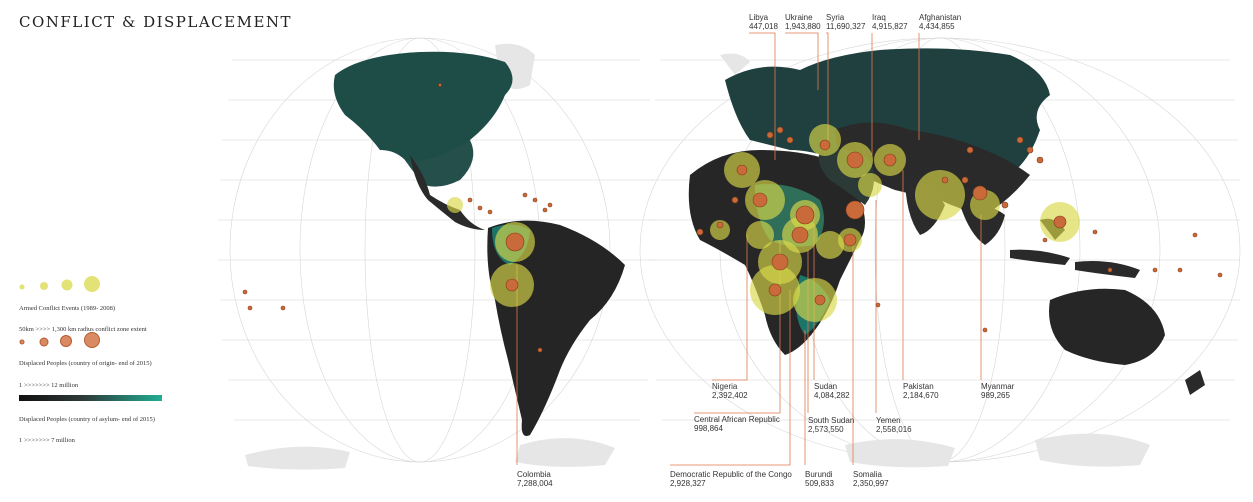  What do you see at coordinates (819, 474) in the screenshot?
I see `country-name: Burundi` at bounding box center [819, 474].